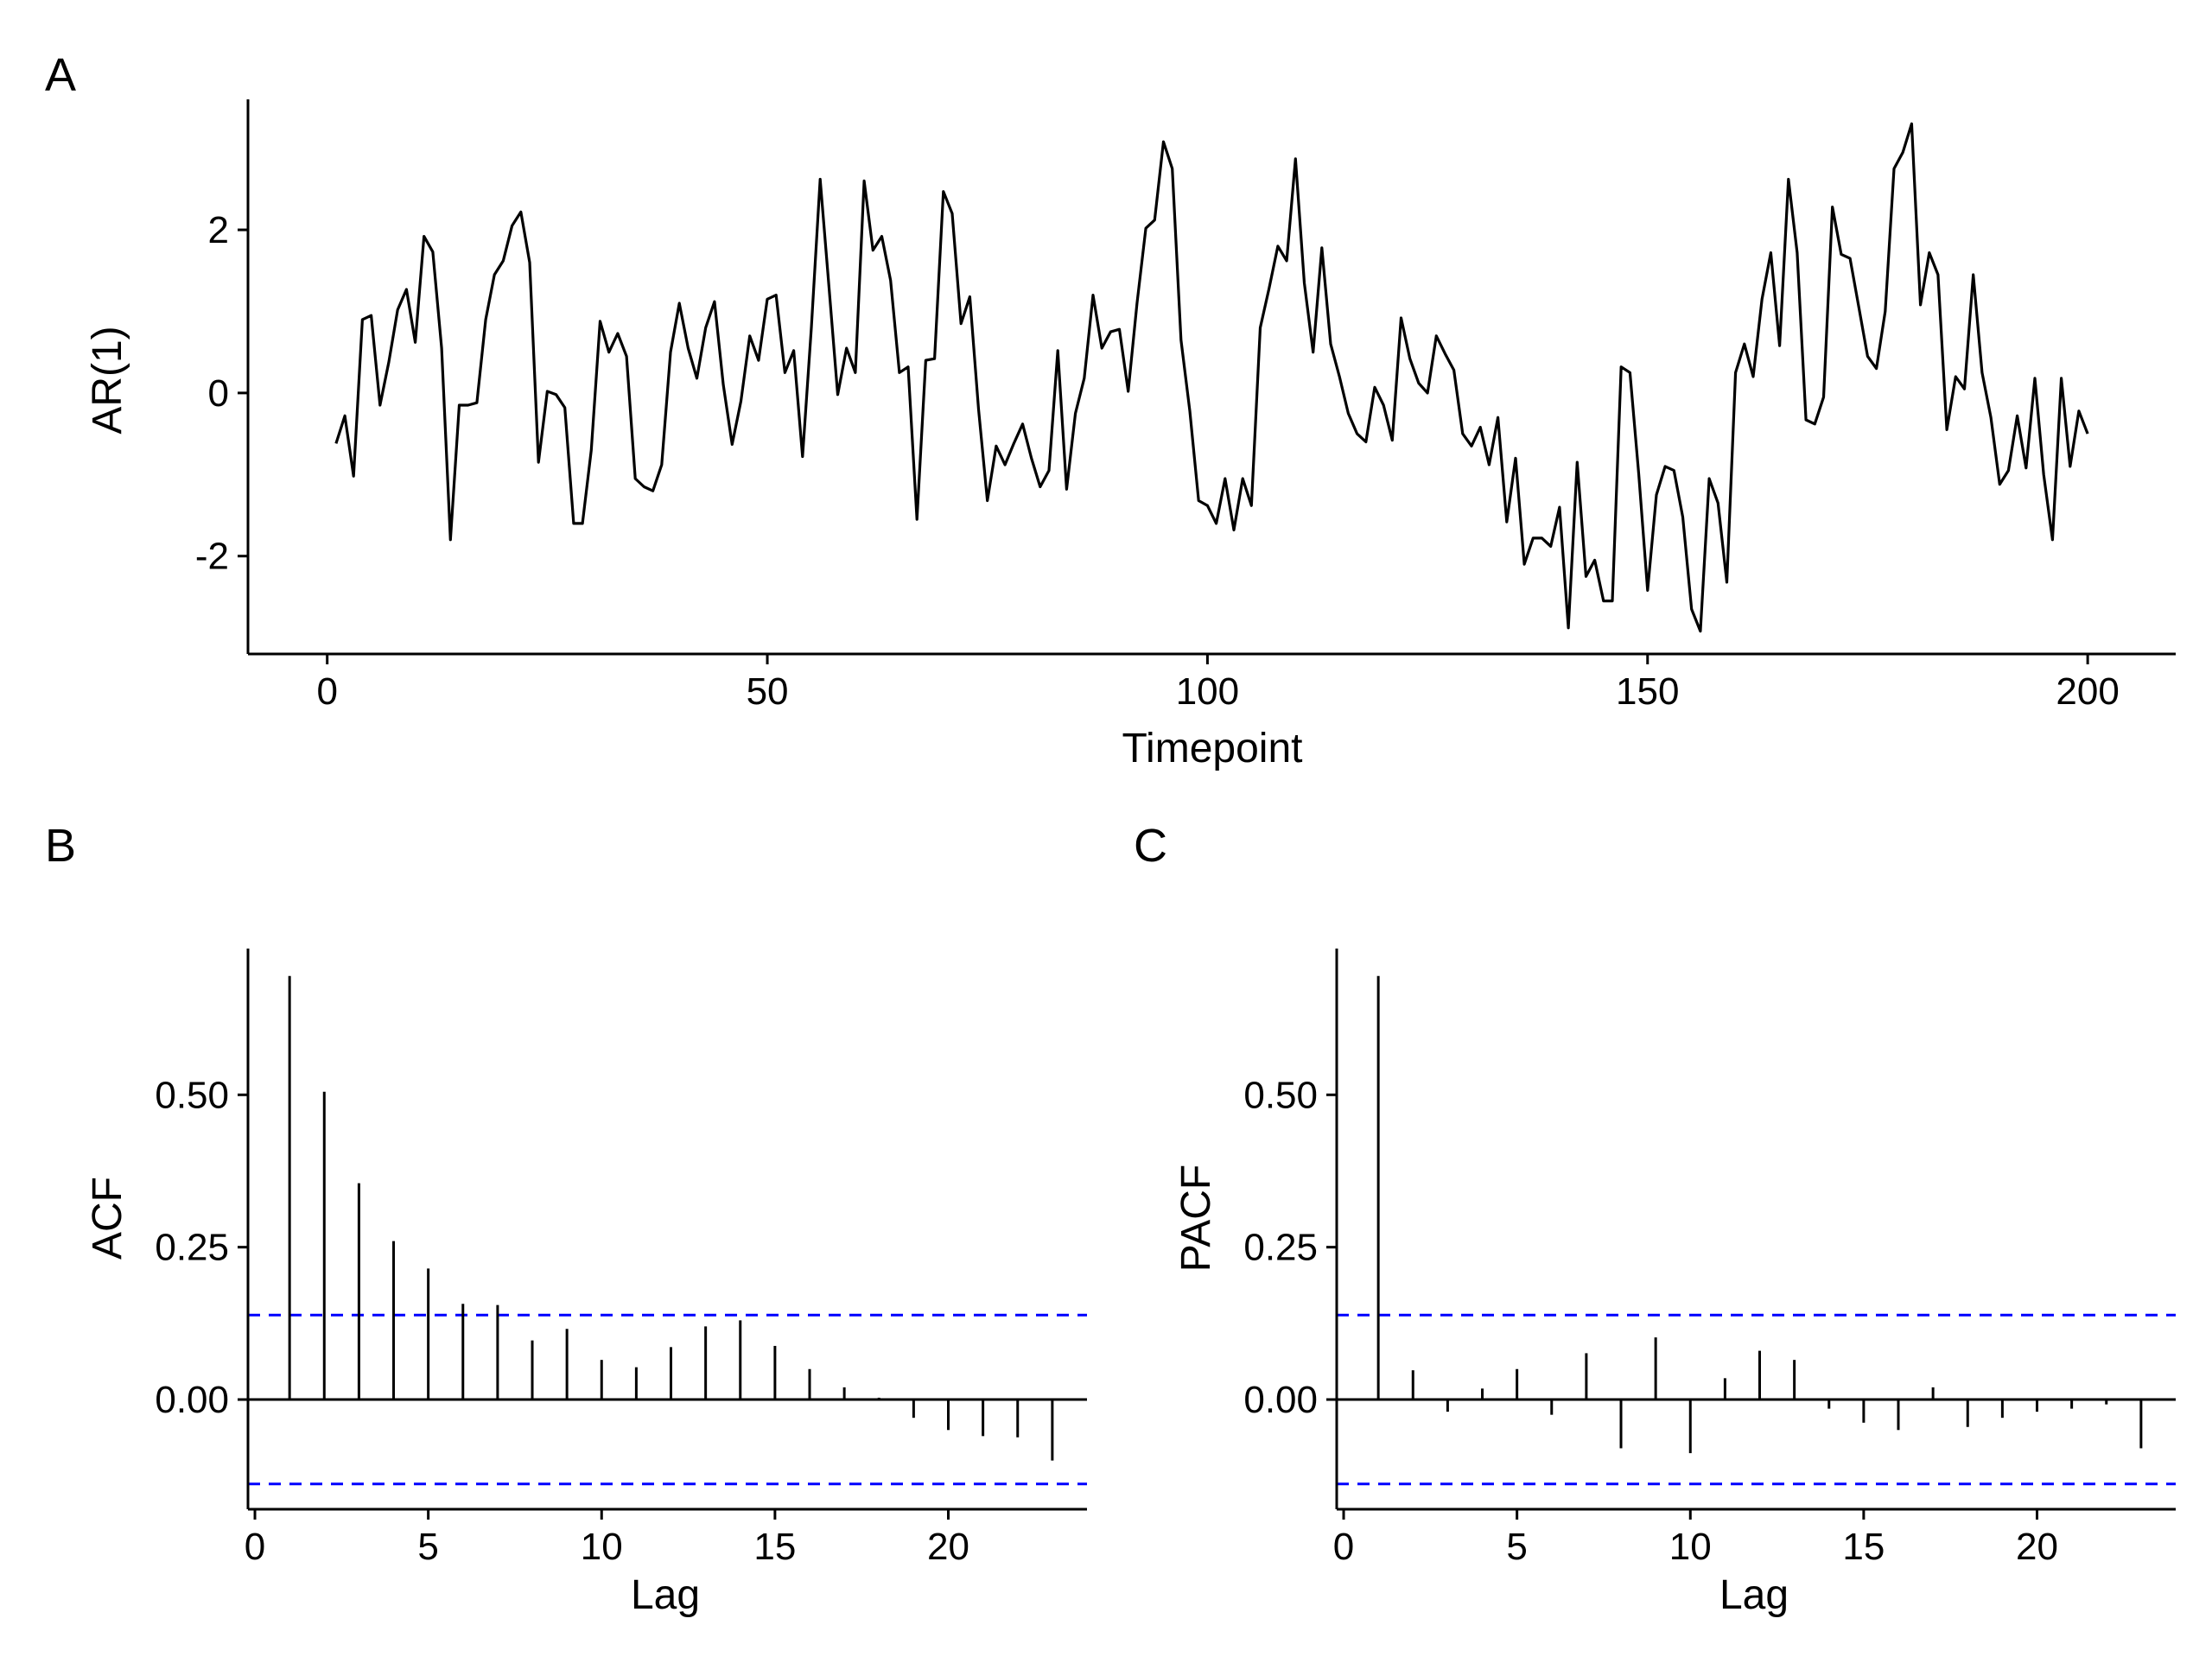 Image resolution: width=2212 pixels, height=1663 pixels. Describe the element at coordinates (1516, 1547) in the screenshot. I see `panel-c-x-tick-label: 5` at that location.